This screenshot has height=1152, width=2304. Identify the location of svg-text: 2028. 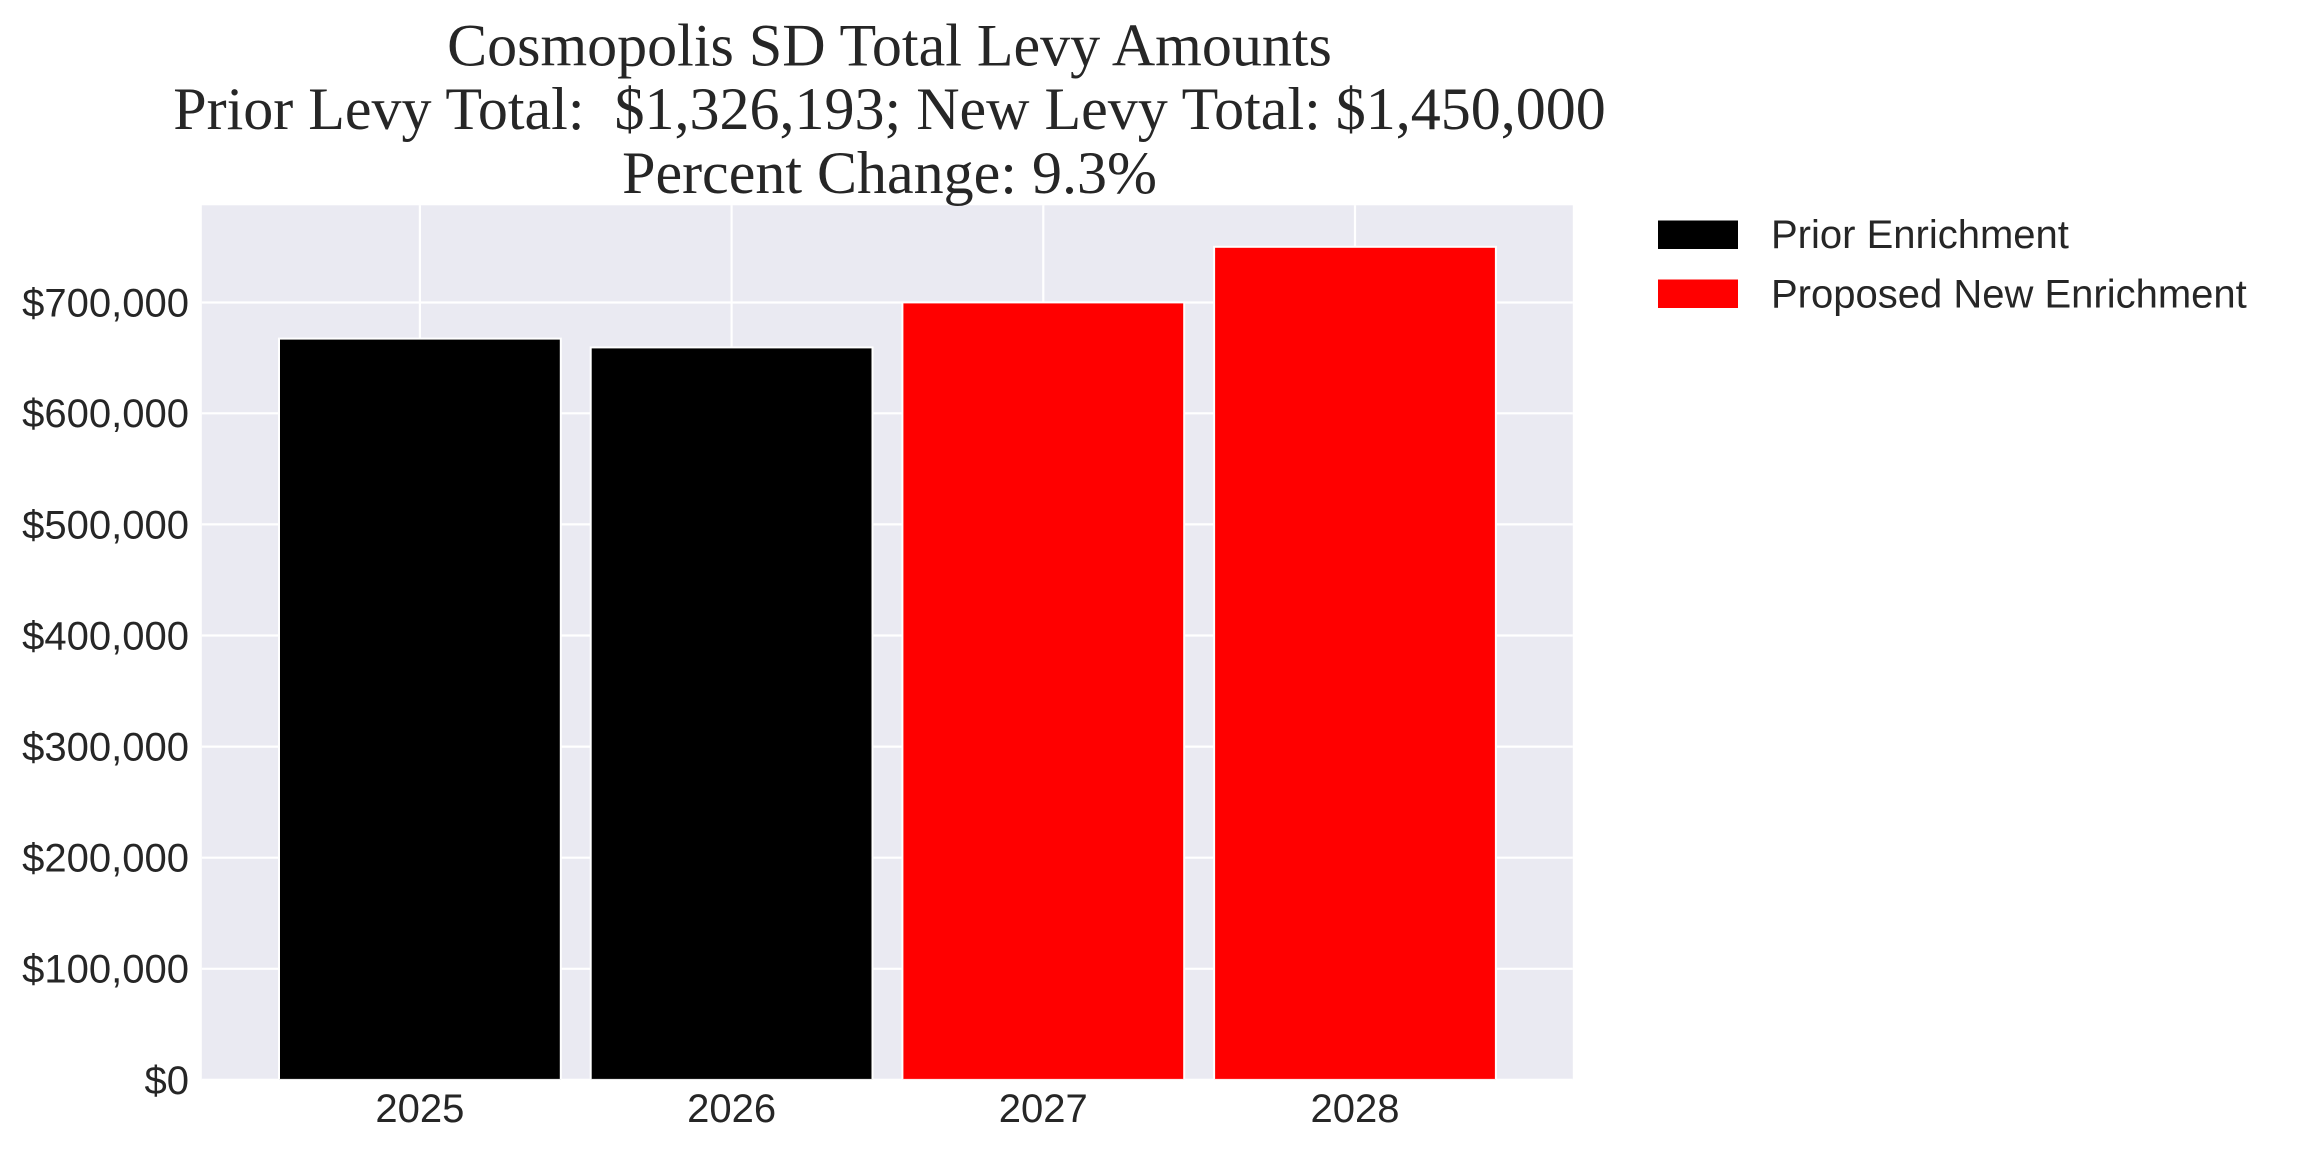
(1355, 1109).